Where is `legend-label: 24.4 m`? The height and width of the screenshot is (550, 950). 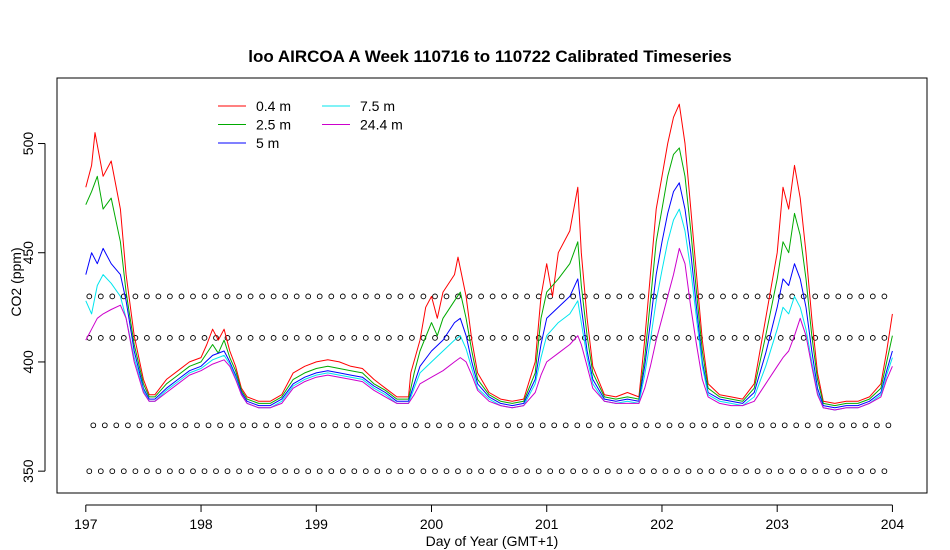 legend-label: 24.4 m is located at coordinates (381, 125).